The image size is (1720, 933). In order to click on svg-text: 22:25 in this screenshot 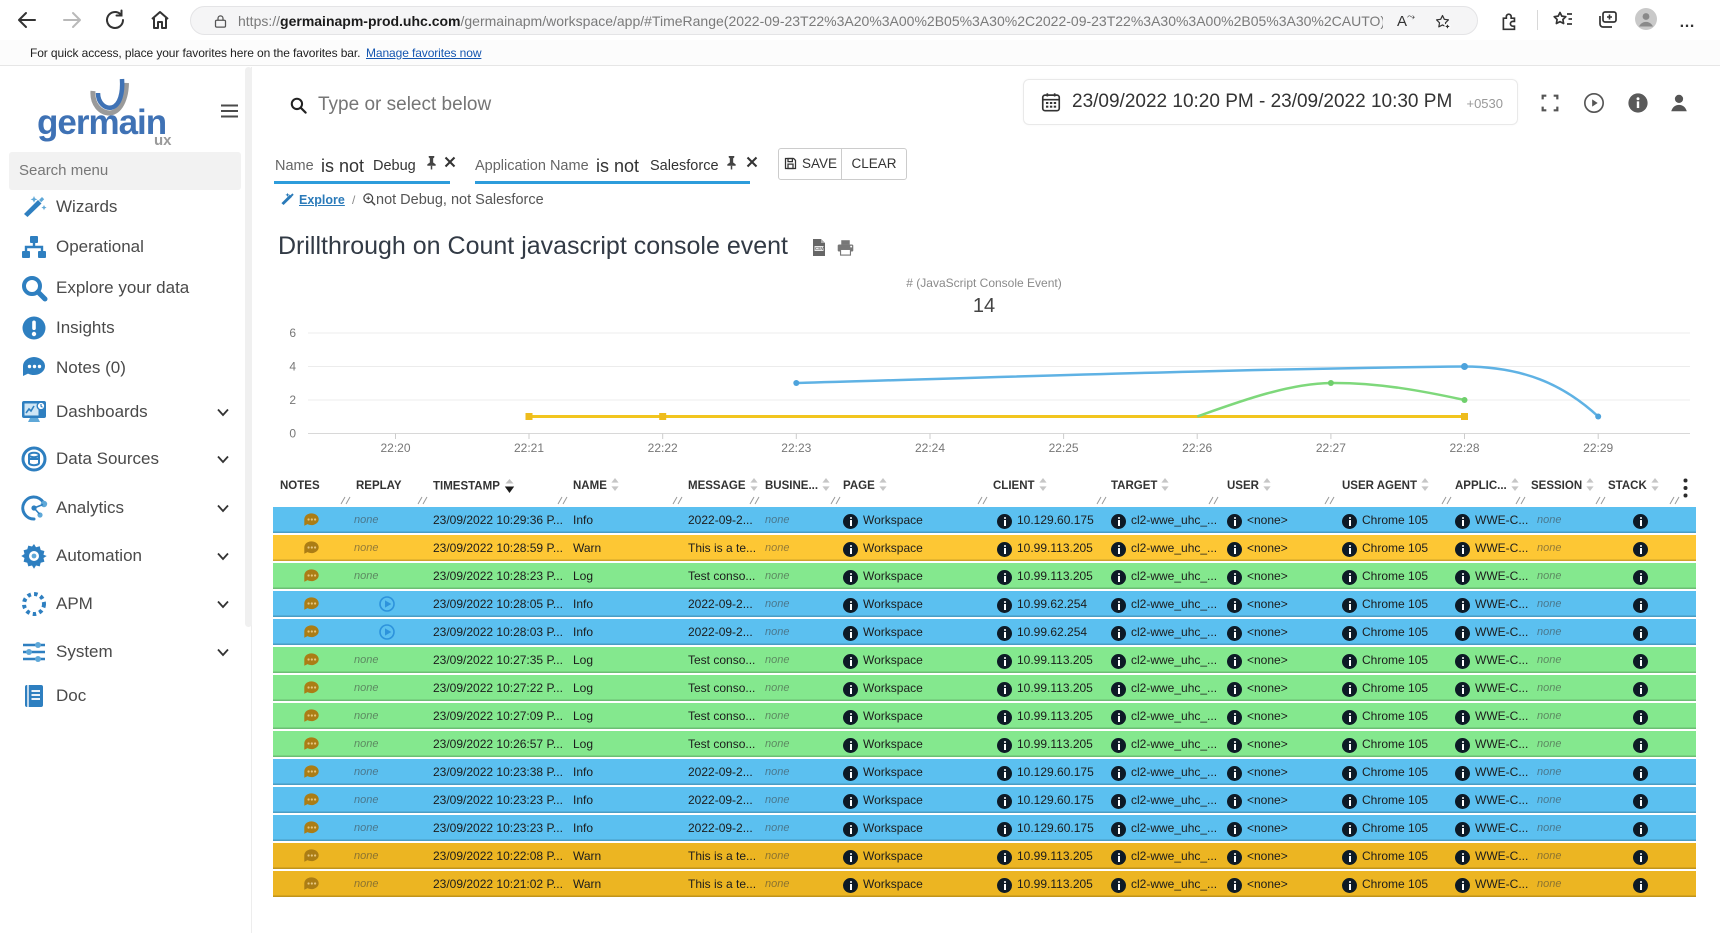, I will do `click(1064, 448)`.